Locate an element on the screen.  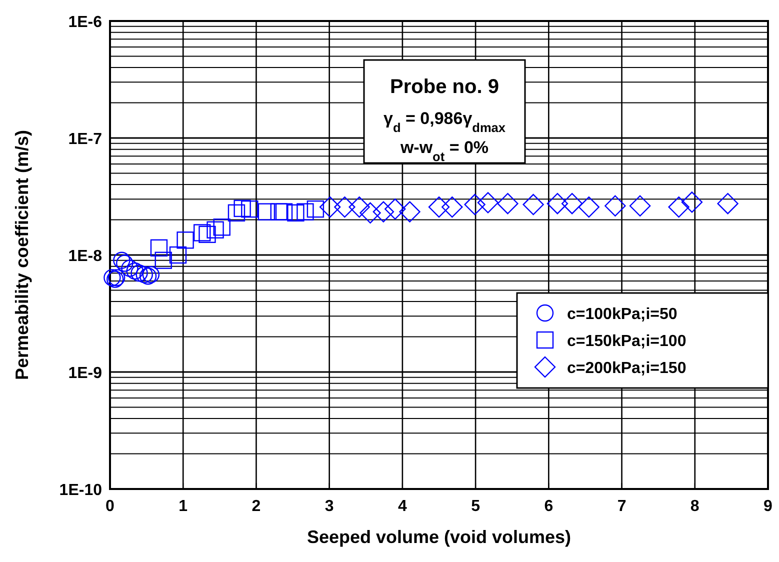
x-tick-label: 3 is located at coordinates (329, 506).